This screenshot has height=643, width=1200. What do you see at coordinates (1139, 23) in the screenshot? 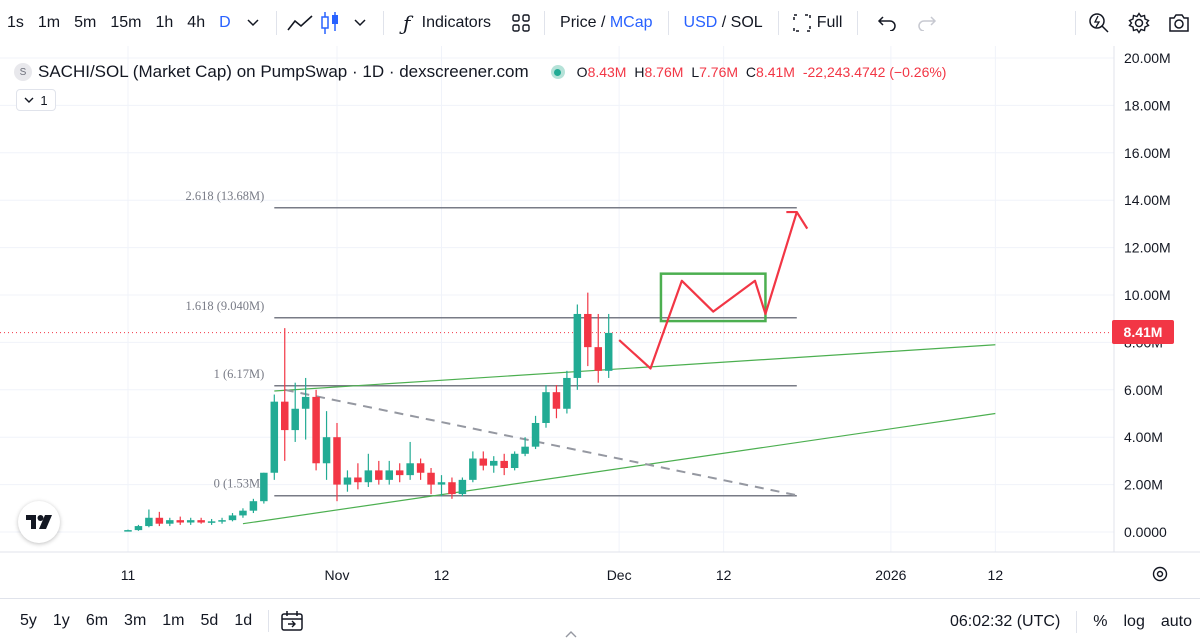
I see `settings-gear-icon` at bounding box center [1139, 23].